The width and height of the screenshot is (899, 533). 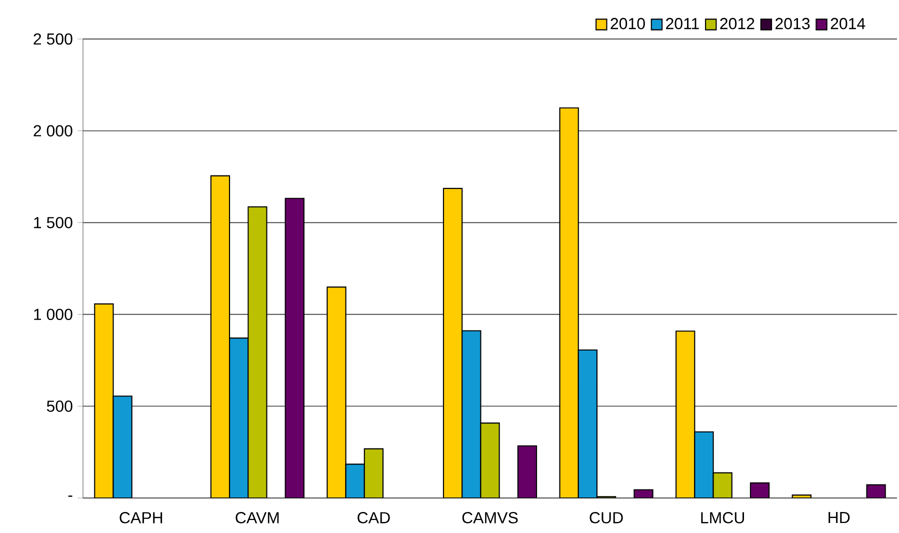 What do you see at coordinates (737, 24) in the screenshot?
I see `legend-label: 2012` at bounding box center [737, 24].